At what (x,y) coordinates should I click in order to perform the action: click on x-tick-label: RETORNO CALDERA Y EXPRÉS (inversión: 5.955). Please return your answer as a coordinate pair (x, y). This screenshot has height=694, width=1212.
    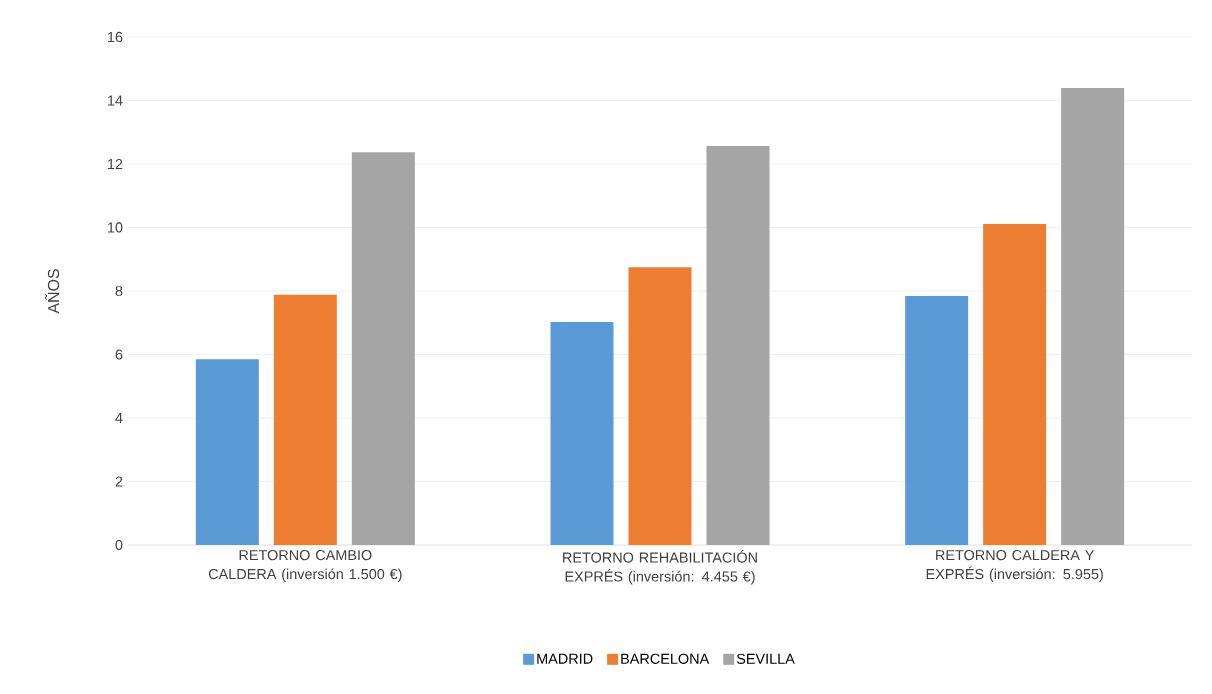
    Looking at the image, I should click on (1014, 566).